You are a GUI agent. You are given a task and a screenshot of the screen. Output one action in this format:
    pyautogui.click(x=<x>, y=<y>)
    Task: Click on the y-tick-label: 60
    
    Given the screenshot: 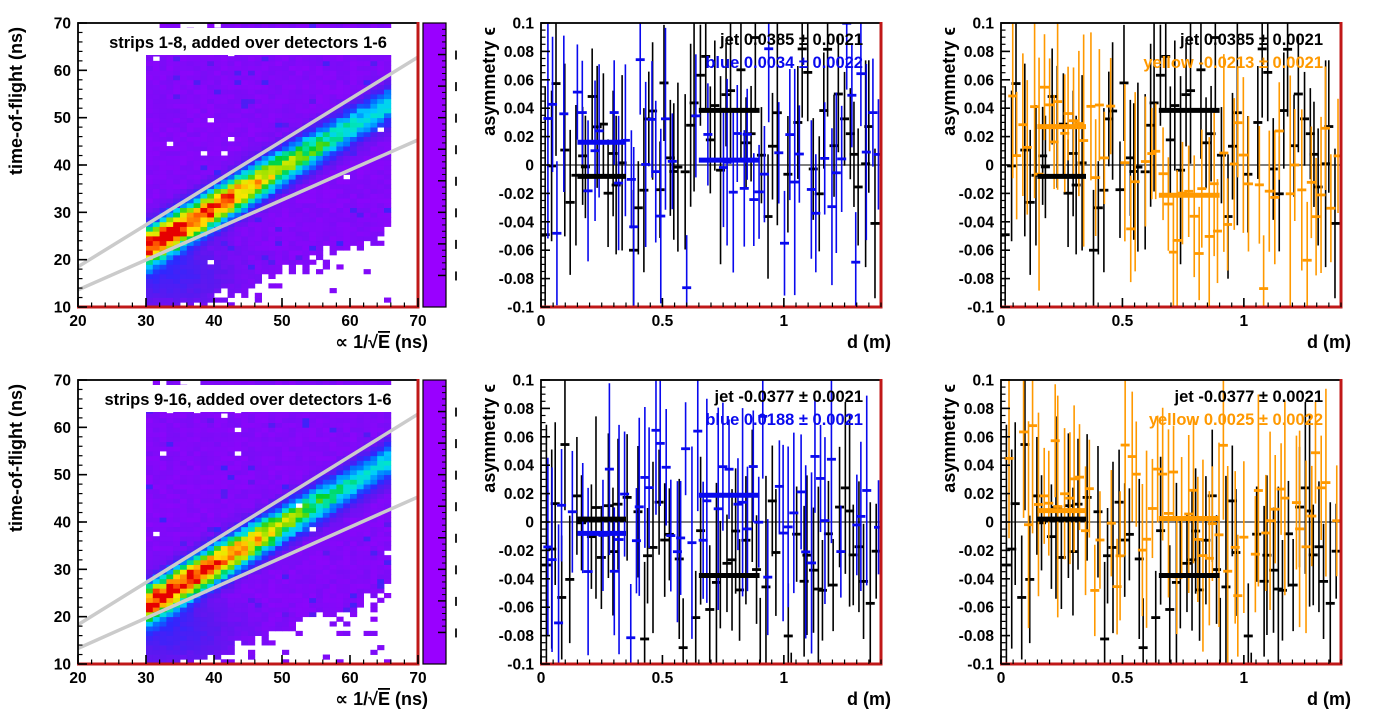 What is the action you would take?
    pyautogui.click(x=62, y=71)
    